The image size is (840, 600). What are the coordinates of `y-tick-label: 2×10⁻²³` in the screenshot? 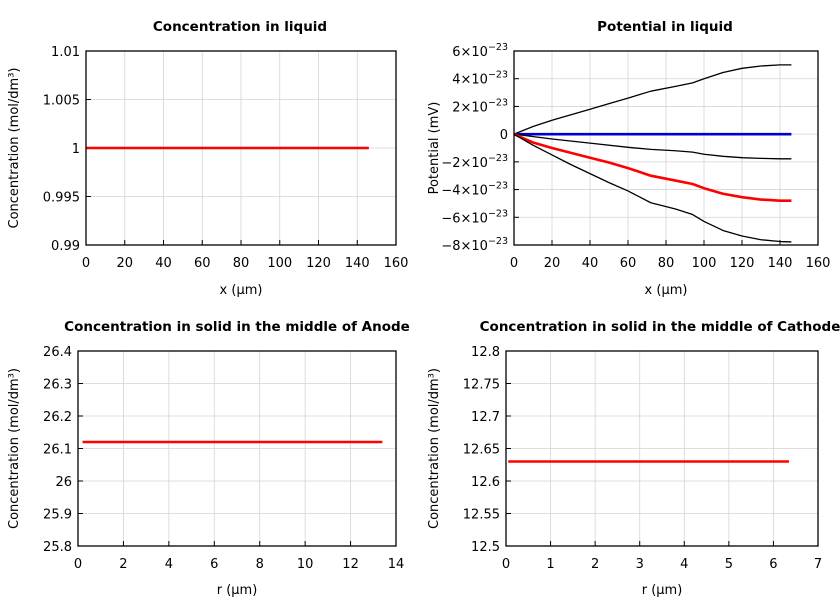 It's located at (480, 106).